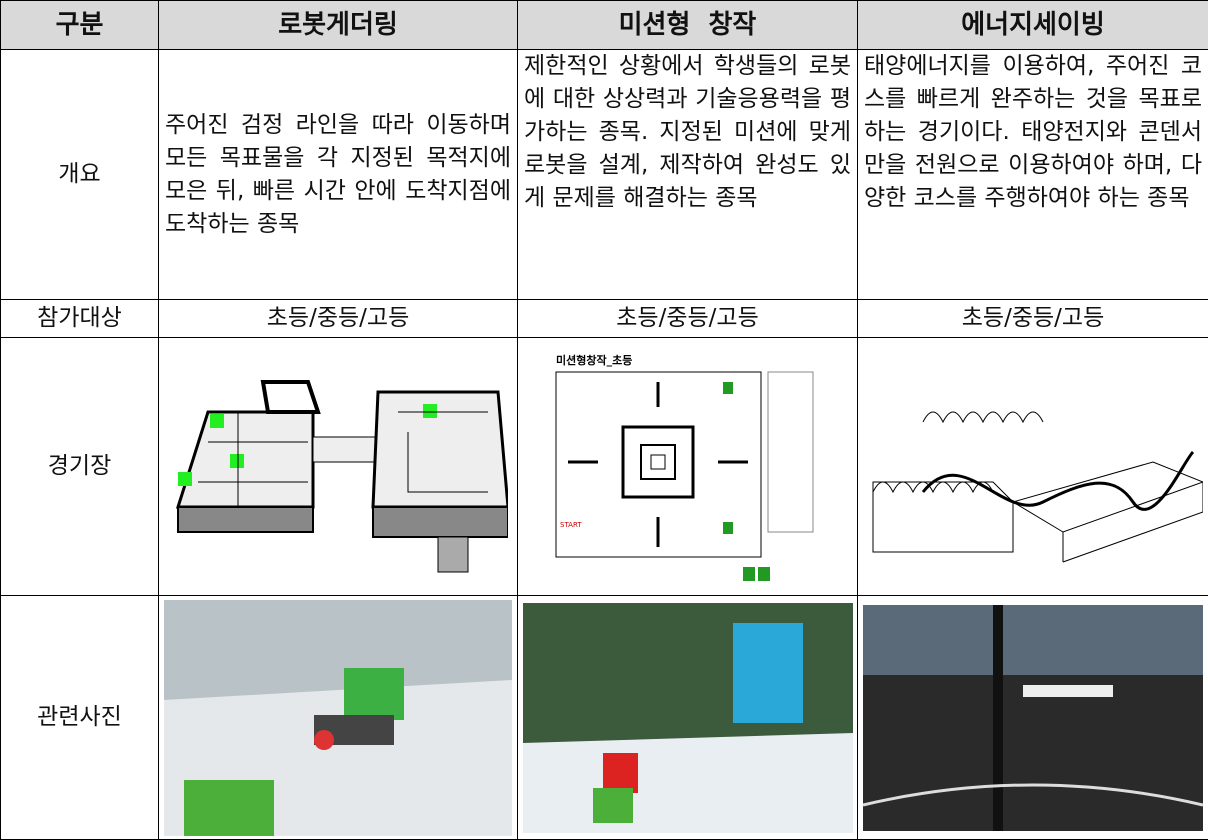 This screenshot has width=1208, height=840. What do you see at coordinates (338, 25) in the screenshot?
I see `header-cell: 로봇게더링` at bounding box center [338, 25].